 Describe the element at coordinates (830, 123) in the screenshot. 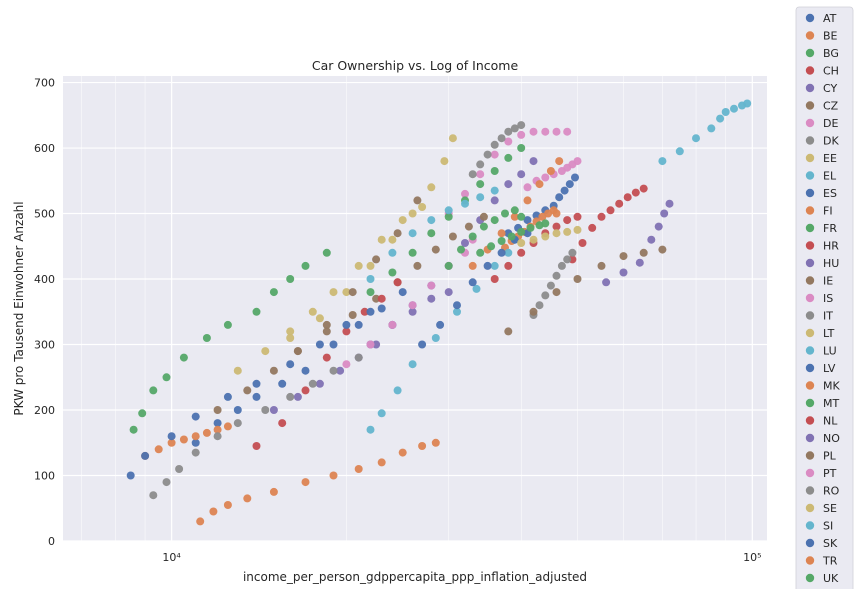

I see `legend-label: DE` at that location.